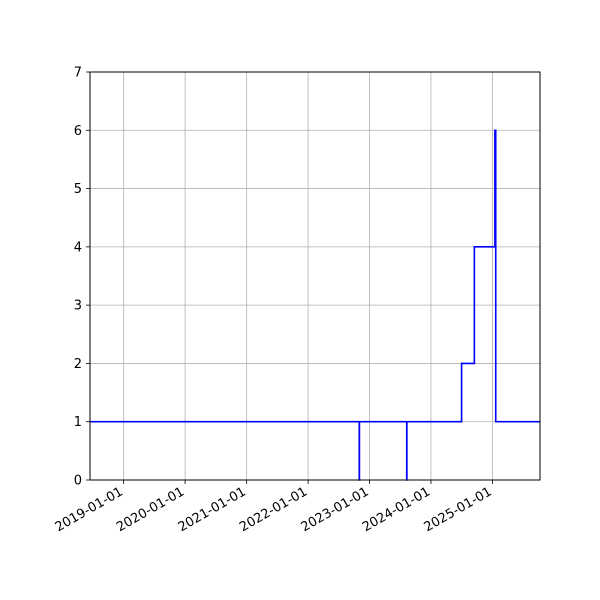 The image size is (600, 600). I want to click on y-tick-label: 0, so click(78, 481).